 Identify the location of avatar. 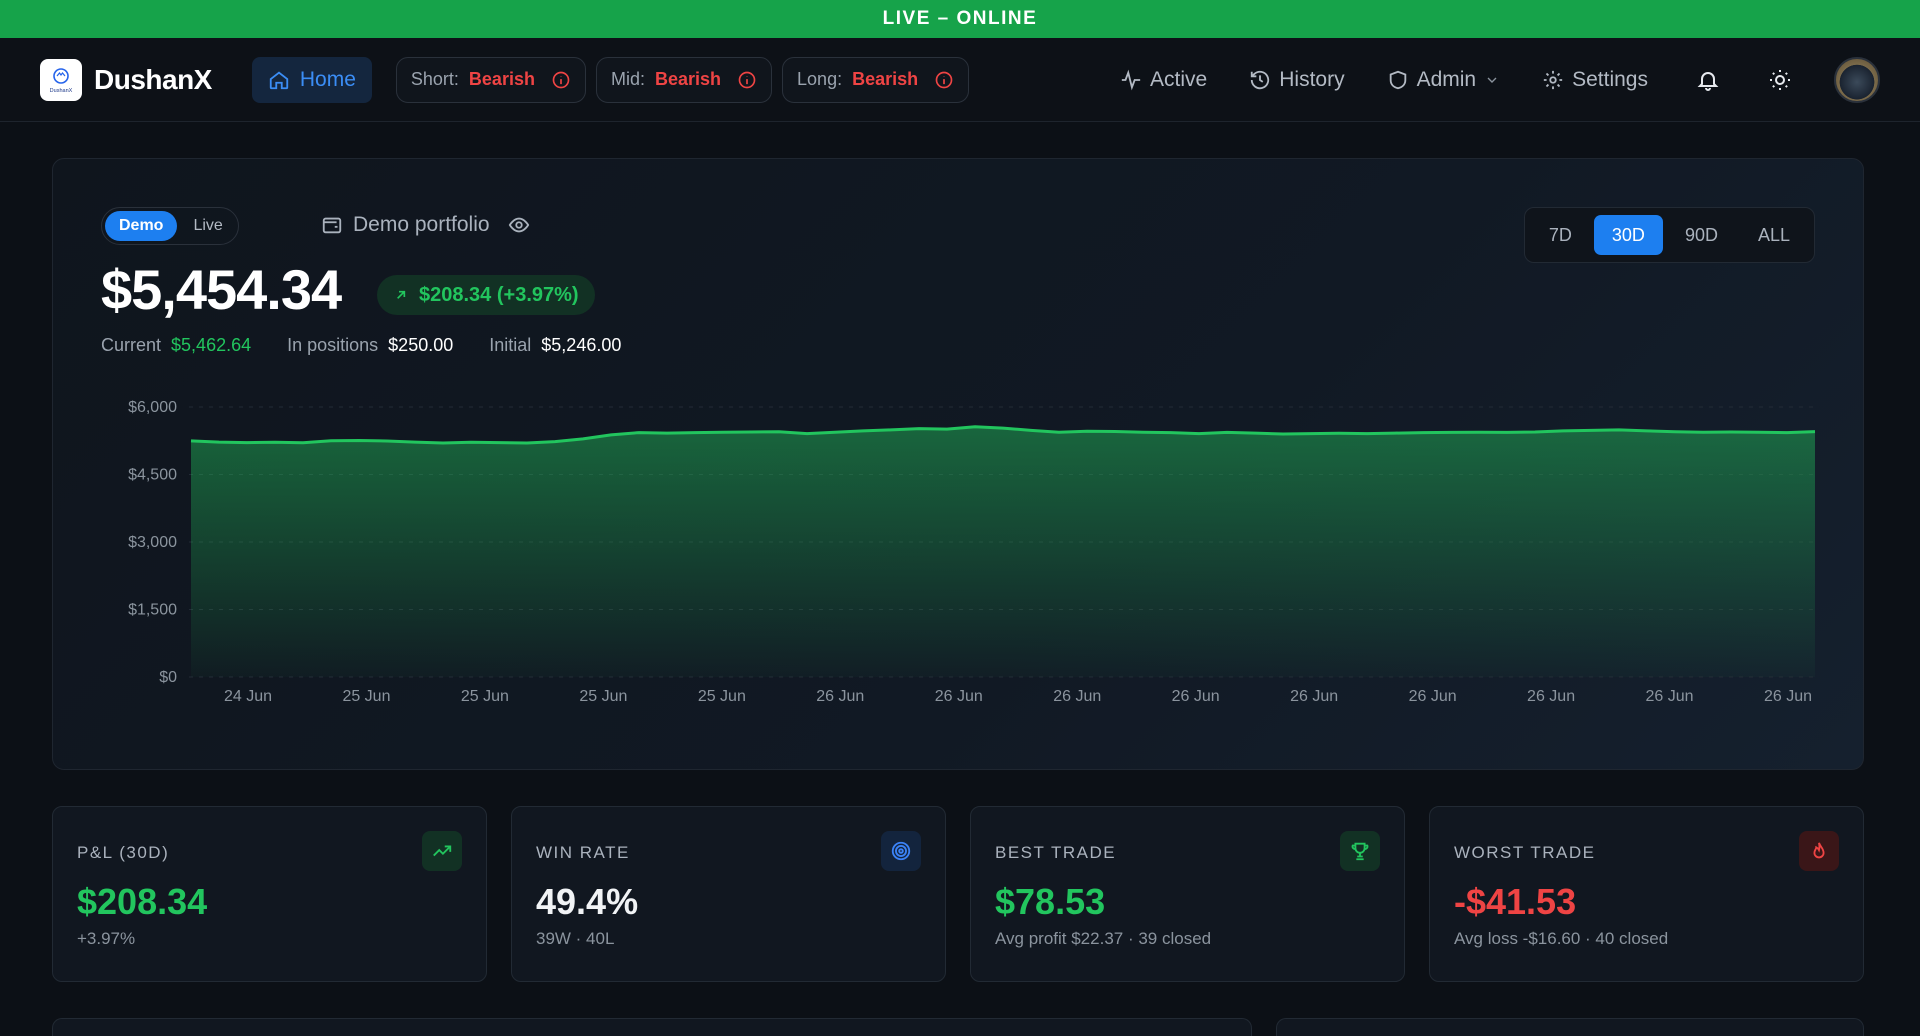
(1857, 79).